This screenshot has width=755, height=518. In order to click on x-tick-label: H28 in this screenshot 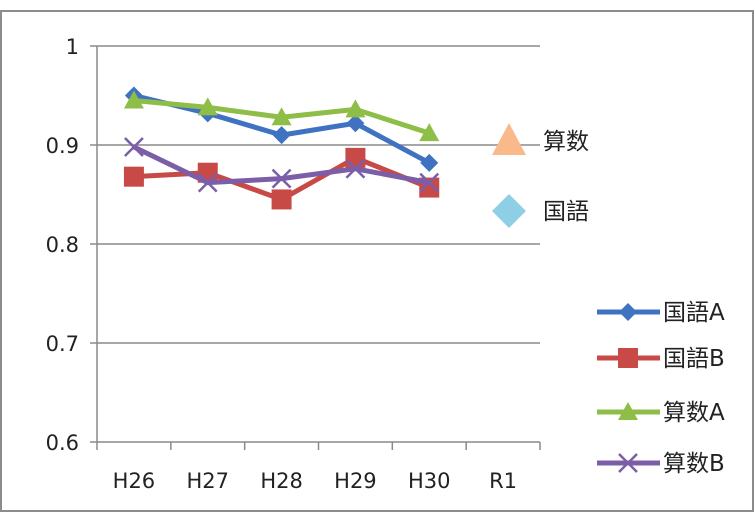, I will do `click(281, 481)`.